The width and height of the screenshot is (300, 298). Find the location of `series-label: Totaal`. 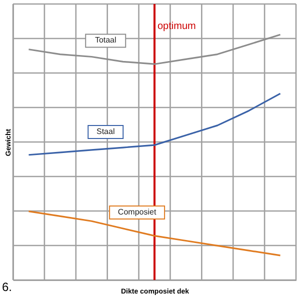

series-label: Totaal is located at coordinates (105, 40).